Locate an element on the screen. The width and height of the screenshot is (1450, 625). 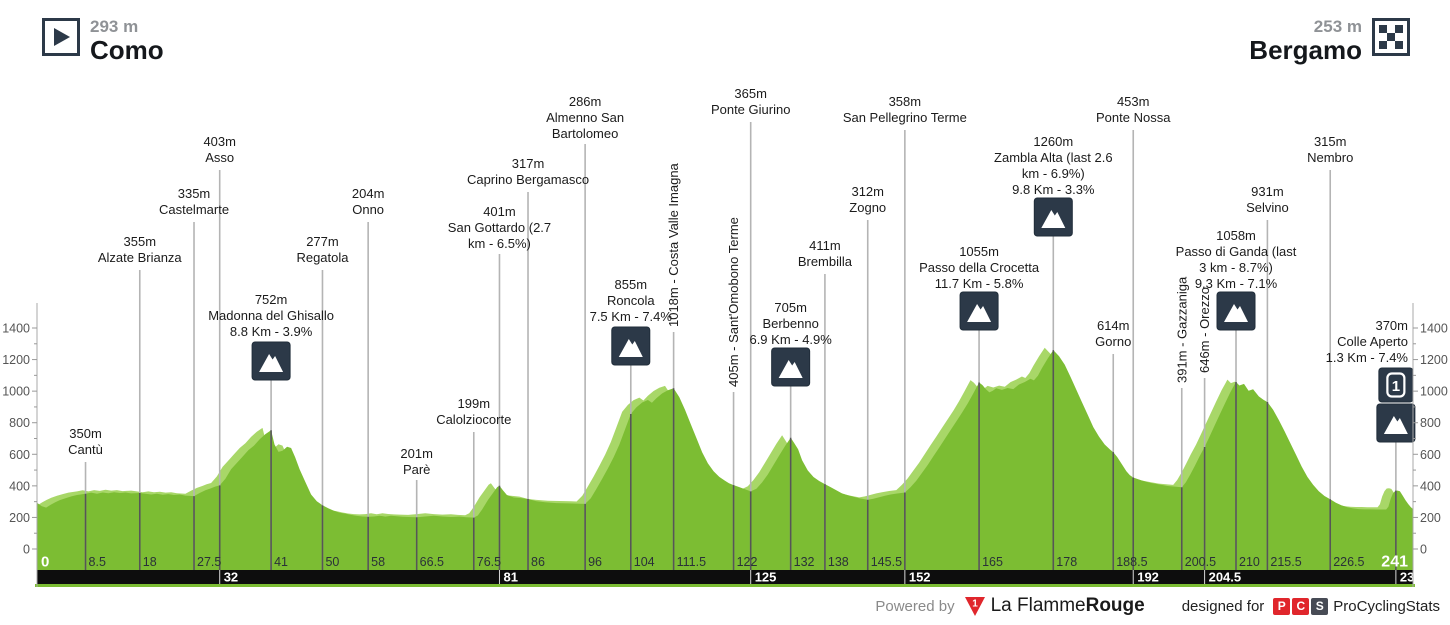
la-flamme-rouge-icon: 1 is located at coordinates (974, 606).